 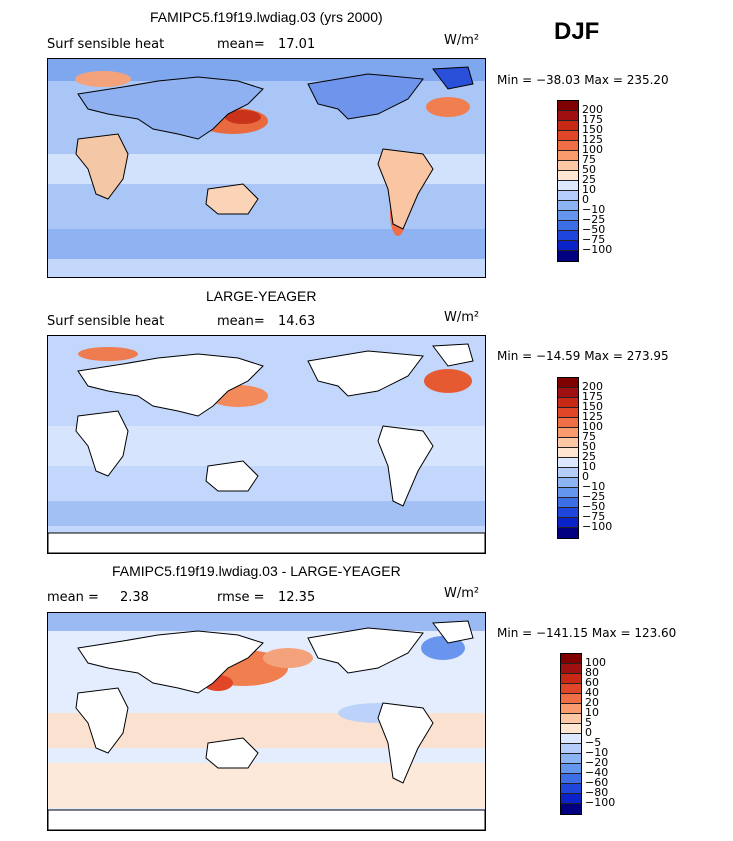 What do you see at coordinates (592, 109) in the screenshot?
I see `tick: 200` at bounding box center [592, 109].